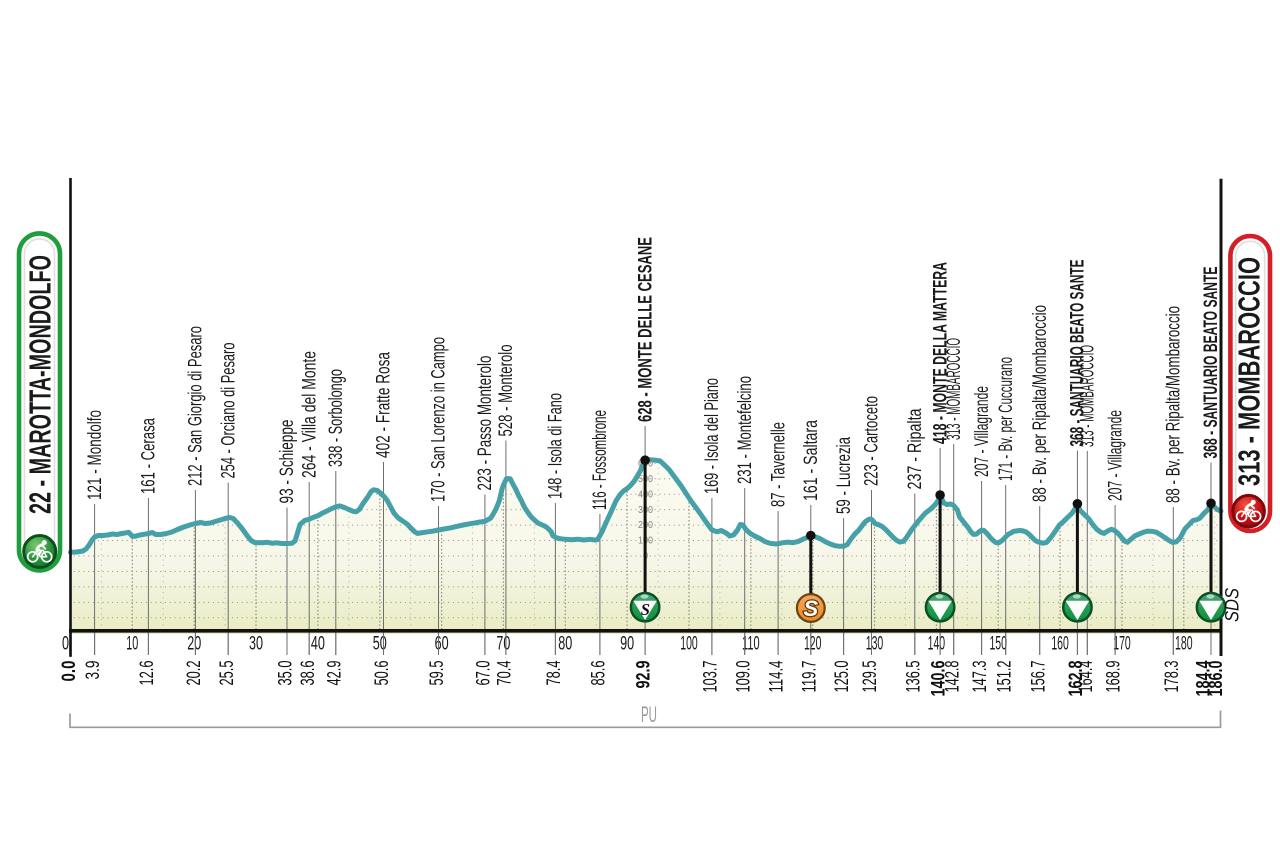 This screenshot has height=852, width=1280. Describe the element at coordinates (915, 448) in the screenshot. I see `svg-text: 237 - Ripalta` at that location.